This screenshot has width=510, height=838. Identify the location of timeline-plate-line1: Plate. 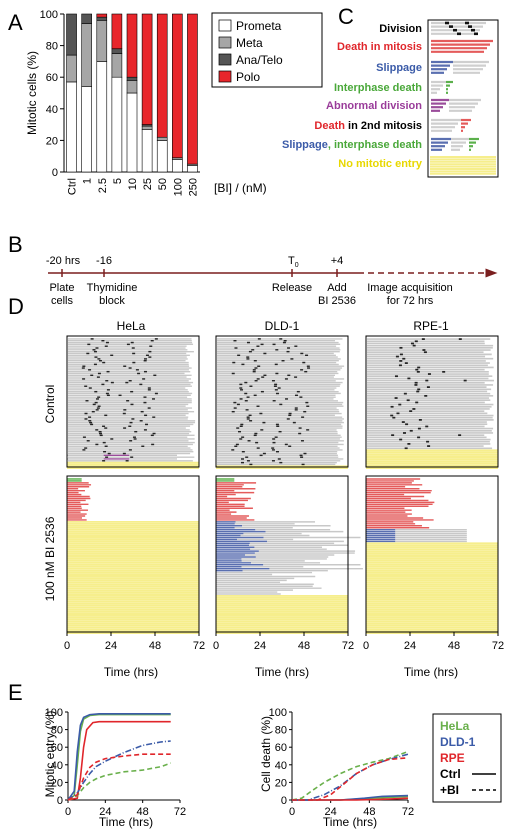
(61, 288).